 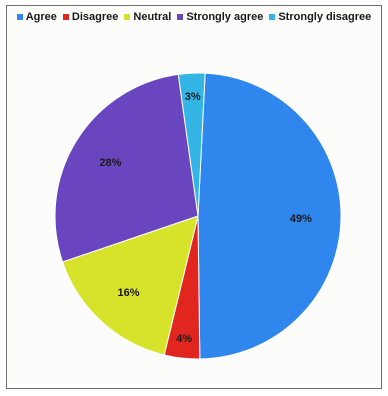 What do you see at coordinates (225, 17) in the screenshot?
I see `legend-label: Strongly agree` at bounding box center [225, 17].